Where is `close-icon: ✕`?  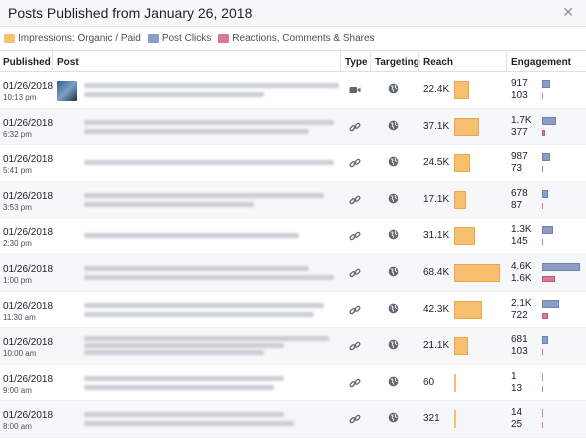
close-icon: ✕ is located at coordinates (568, 12).